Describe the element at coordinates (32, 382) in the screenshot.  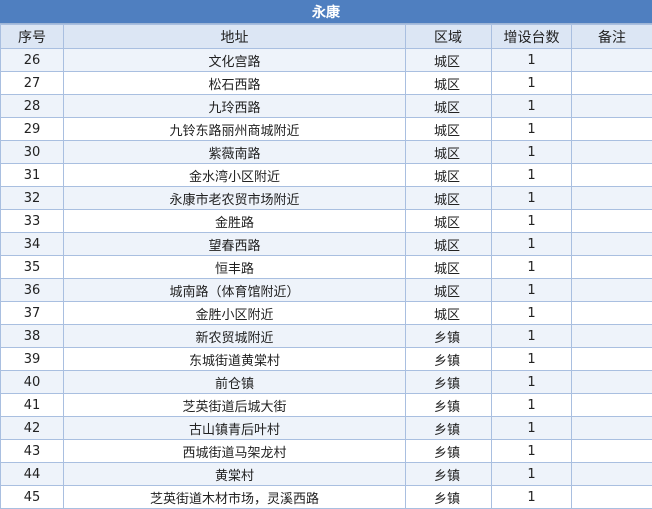
I see `cell-no: 40` at that location.